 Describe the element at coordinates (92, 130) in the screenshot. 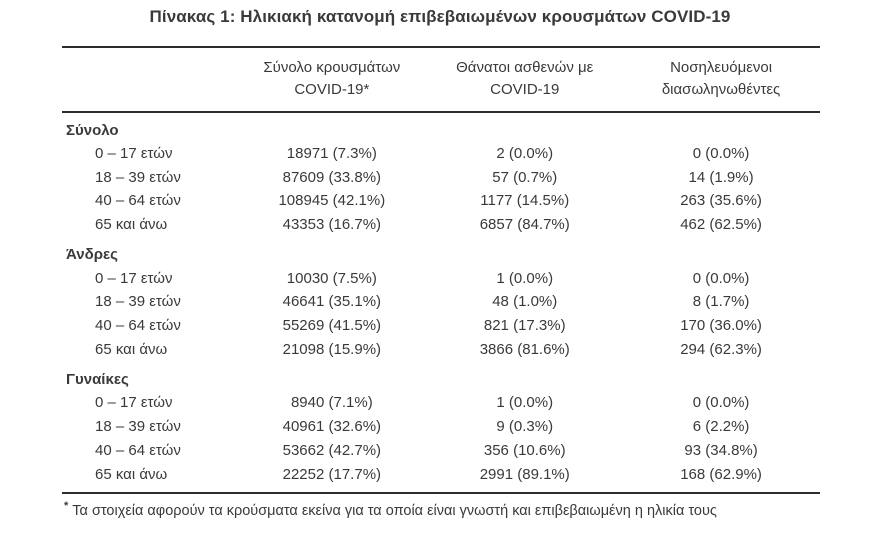

I see `section-label: Σύνολο` at that location.